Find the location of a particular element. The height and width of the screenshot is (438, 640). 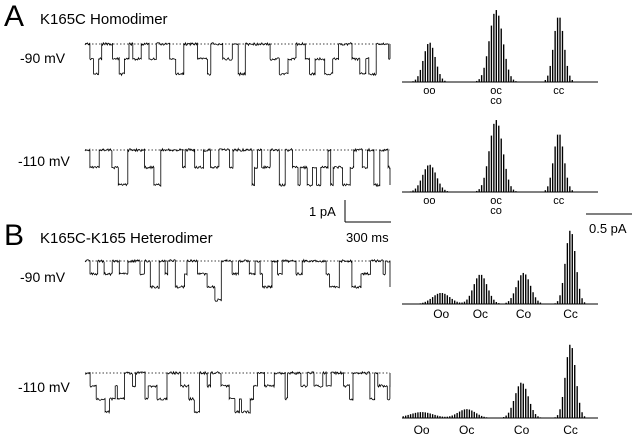

panel-title-a: K165C Homodimer is located at coordinates (104, 19).